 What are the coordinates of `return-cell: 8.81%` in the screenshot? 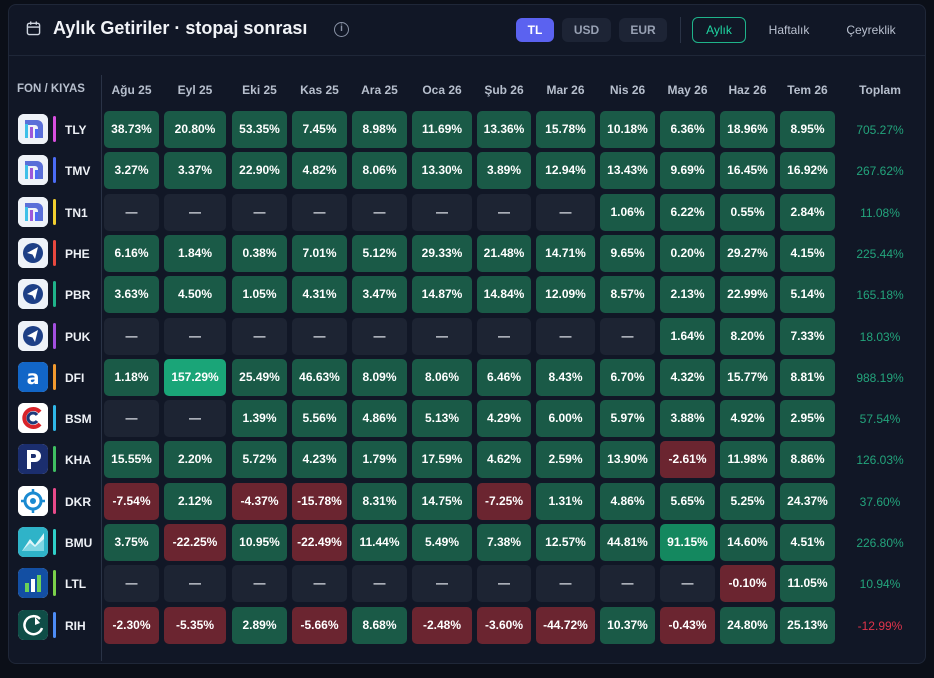 It's located at (807, 377).